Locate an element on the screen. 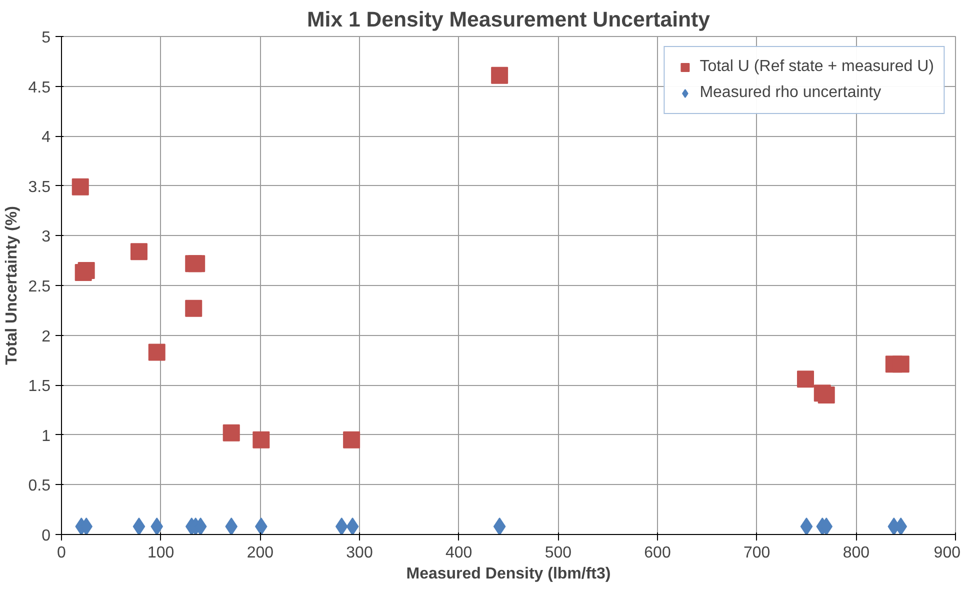 The width and height of the screenshot is (975, 598). y-tick-label: 3 is located at coordinates (46, 237).